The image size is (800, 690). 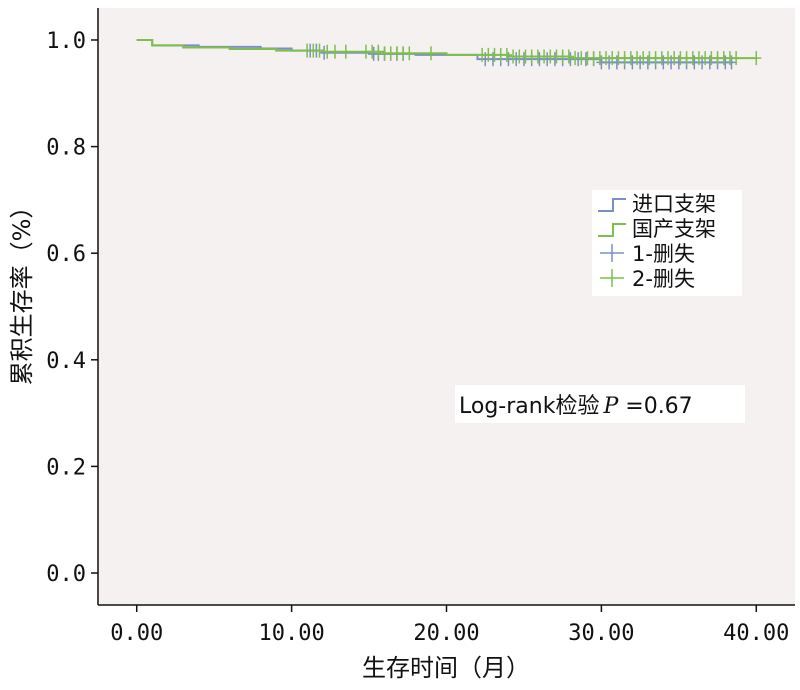 I want to click on legend-label: 国产支架, so click(x=674, y=229).